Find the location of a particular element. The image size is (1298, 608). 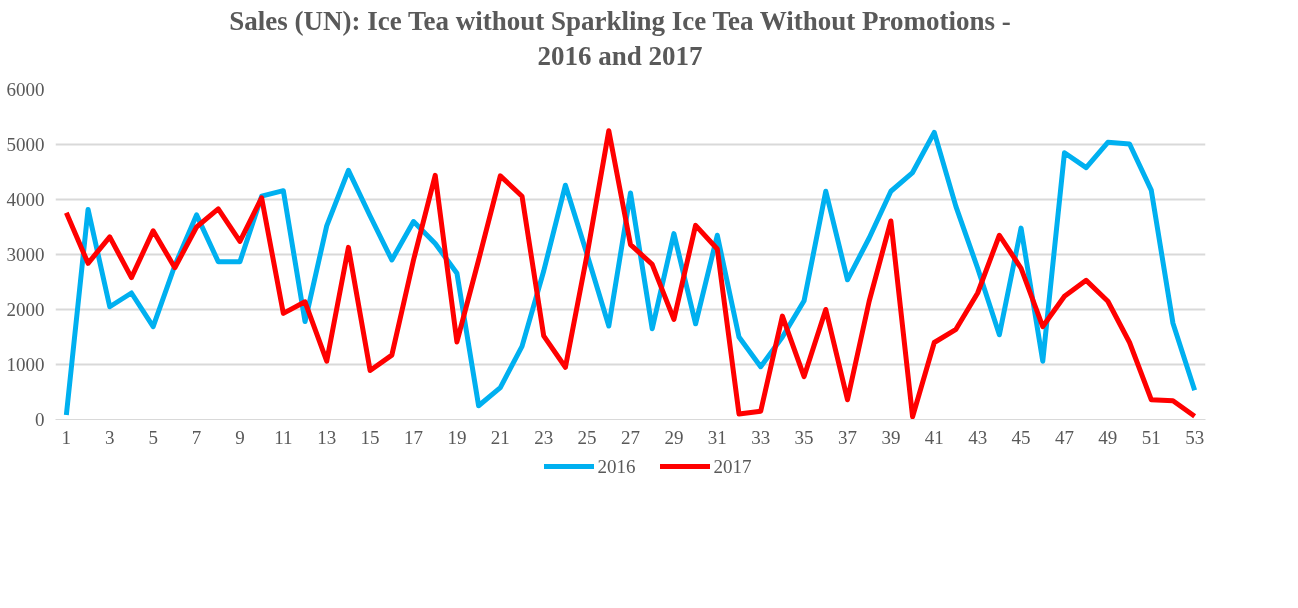

x-tick-label: 25 is located at coordinates (587, 437).